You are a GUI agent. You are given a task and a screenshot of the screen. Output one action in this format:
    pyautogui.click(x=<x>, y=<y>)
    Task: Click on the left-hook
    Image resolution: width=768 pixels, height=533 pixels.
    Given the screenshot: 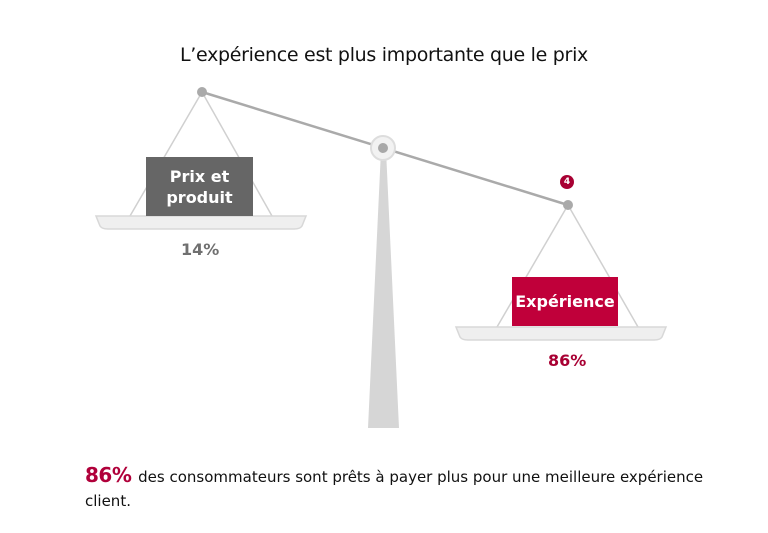 What is the action you would take?
    pyautogui.click(x=202, y=92)
    